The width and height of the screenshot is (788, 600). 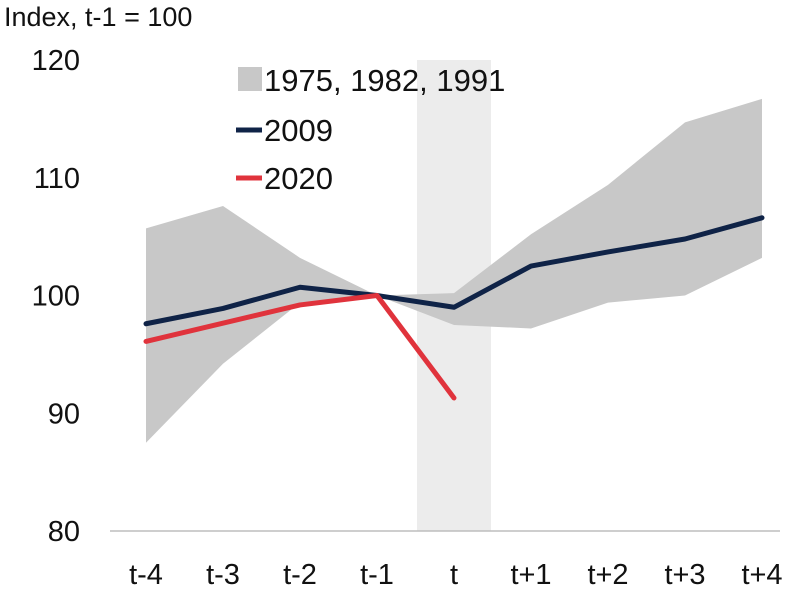 What do you see at coordinates (250, 79) in the screenshot?
I see `legend-swatch-band` at bounding box center [250, 79].